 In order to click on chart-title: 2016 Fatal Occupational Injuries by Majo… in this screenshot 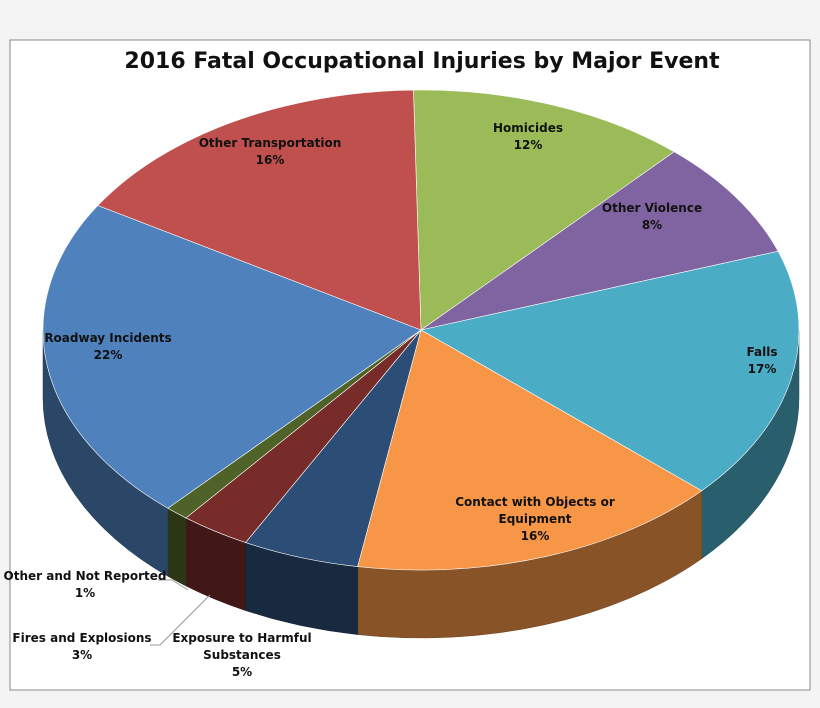, I will do `click(422, 61)`.